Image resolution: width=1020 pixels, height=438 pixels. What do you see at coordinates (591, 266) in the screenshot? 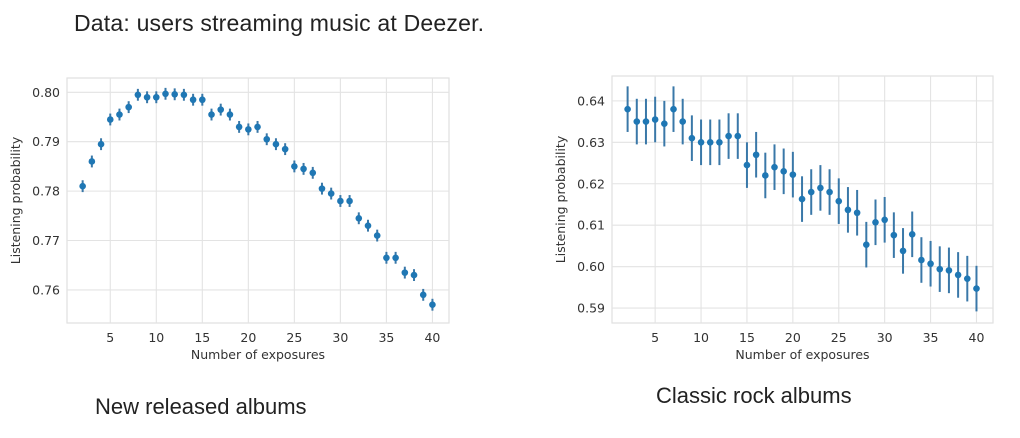
I see `y-tick-label: 0.60` at bounding box center [591, 266].